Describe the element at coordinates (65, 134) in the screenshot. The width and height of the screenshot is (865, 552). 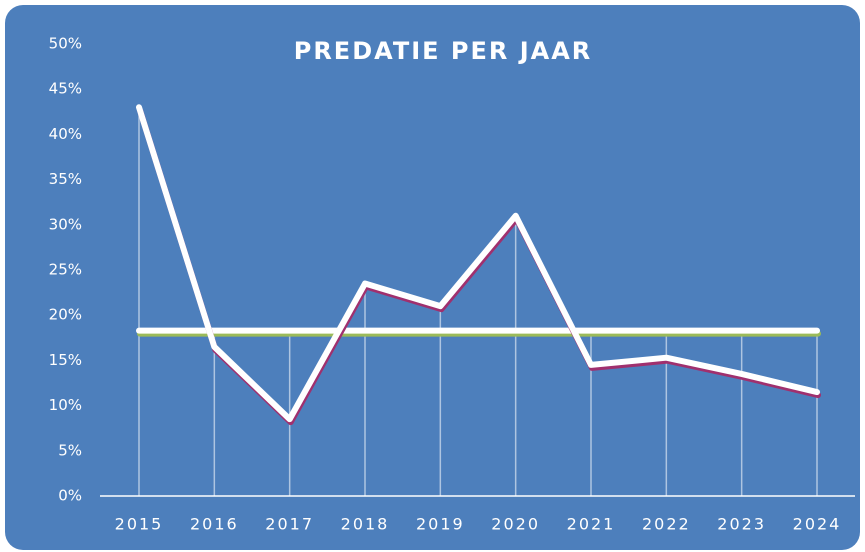
I see `y-tick-label: 40%` at that location.